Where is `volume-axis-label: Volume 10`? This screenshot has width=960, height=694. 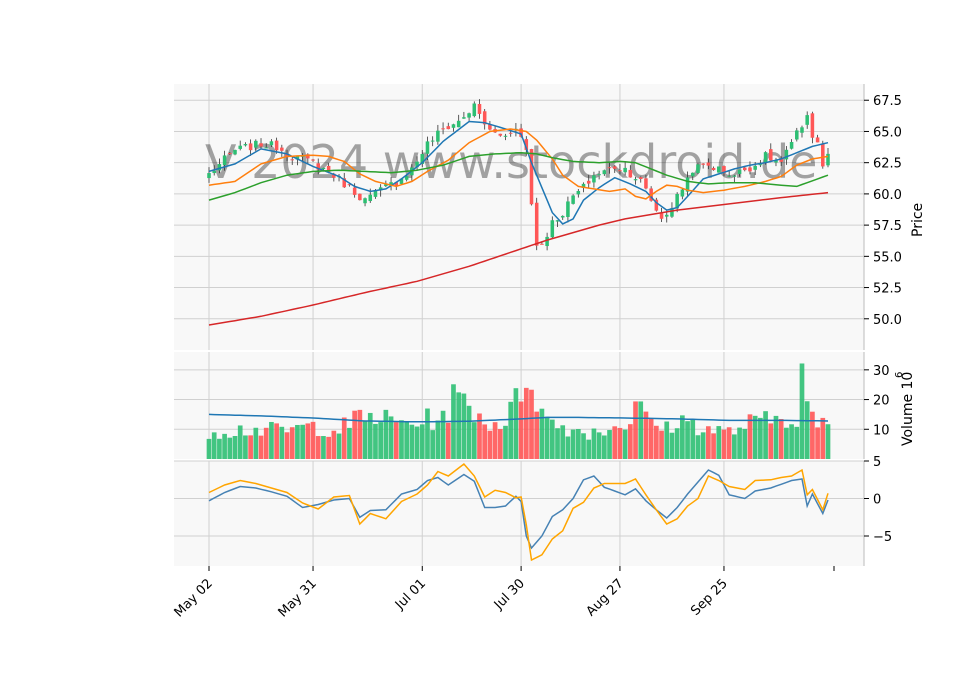 volume-axis-label: Volume 10 is located at coordinates (908, 409).